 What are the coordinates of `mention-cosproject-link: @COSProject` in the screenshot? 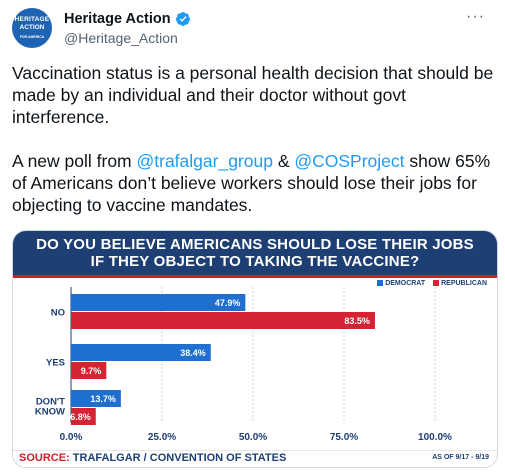 It's located at (349, 161).